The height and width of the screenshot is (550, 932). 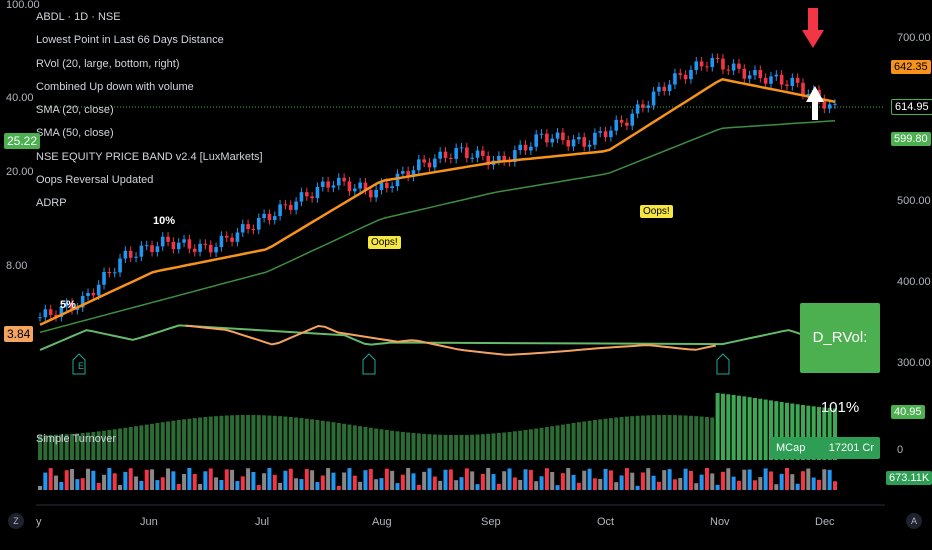 What do you see at coordinates (909, 478) in the screenshot?
I see `volume-badge: 673.11K` at bounding box center [909, 478].